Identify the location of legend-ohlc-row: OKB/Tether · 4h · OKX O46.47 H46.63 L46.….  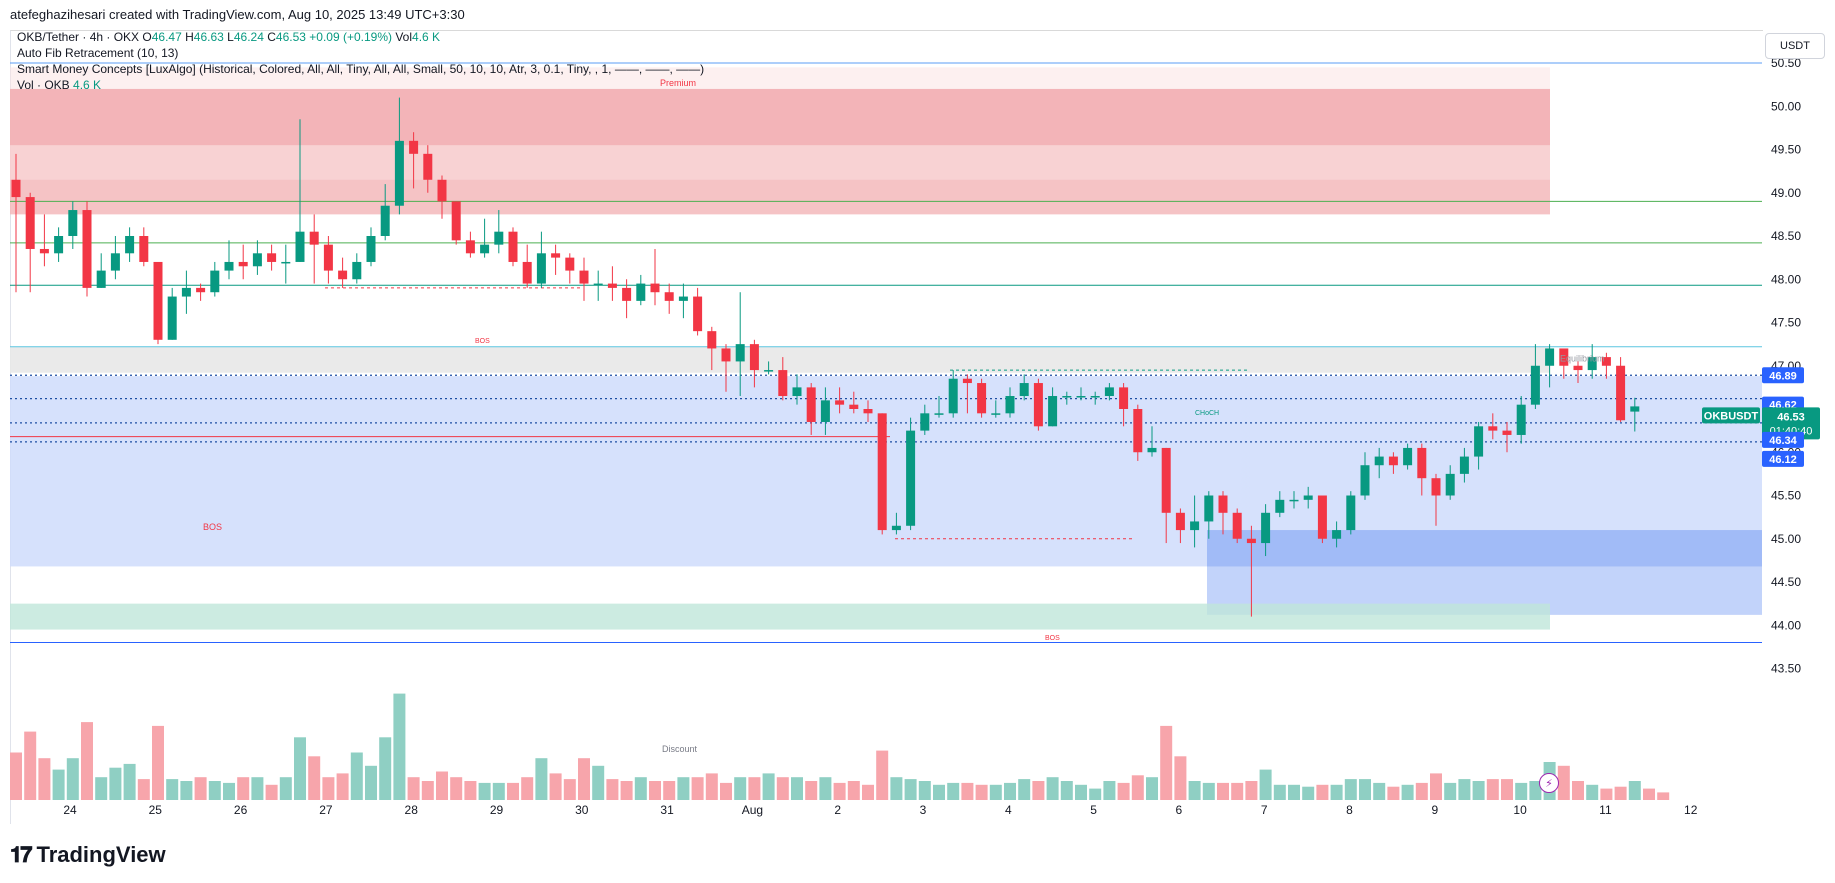
(228, 37).